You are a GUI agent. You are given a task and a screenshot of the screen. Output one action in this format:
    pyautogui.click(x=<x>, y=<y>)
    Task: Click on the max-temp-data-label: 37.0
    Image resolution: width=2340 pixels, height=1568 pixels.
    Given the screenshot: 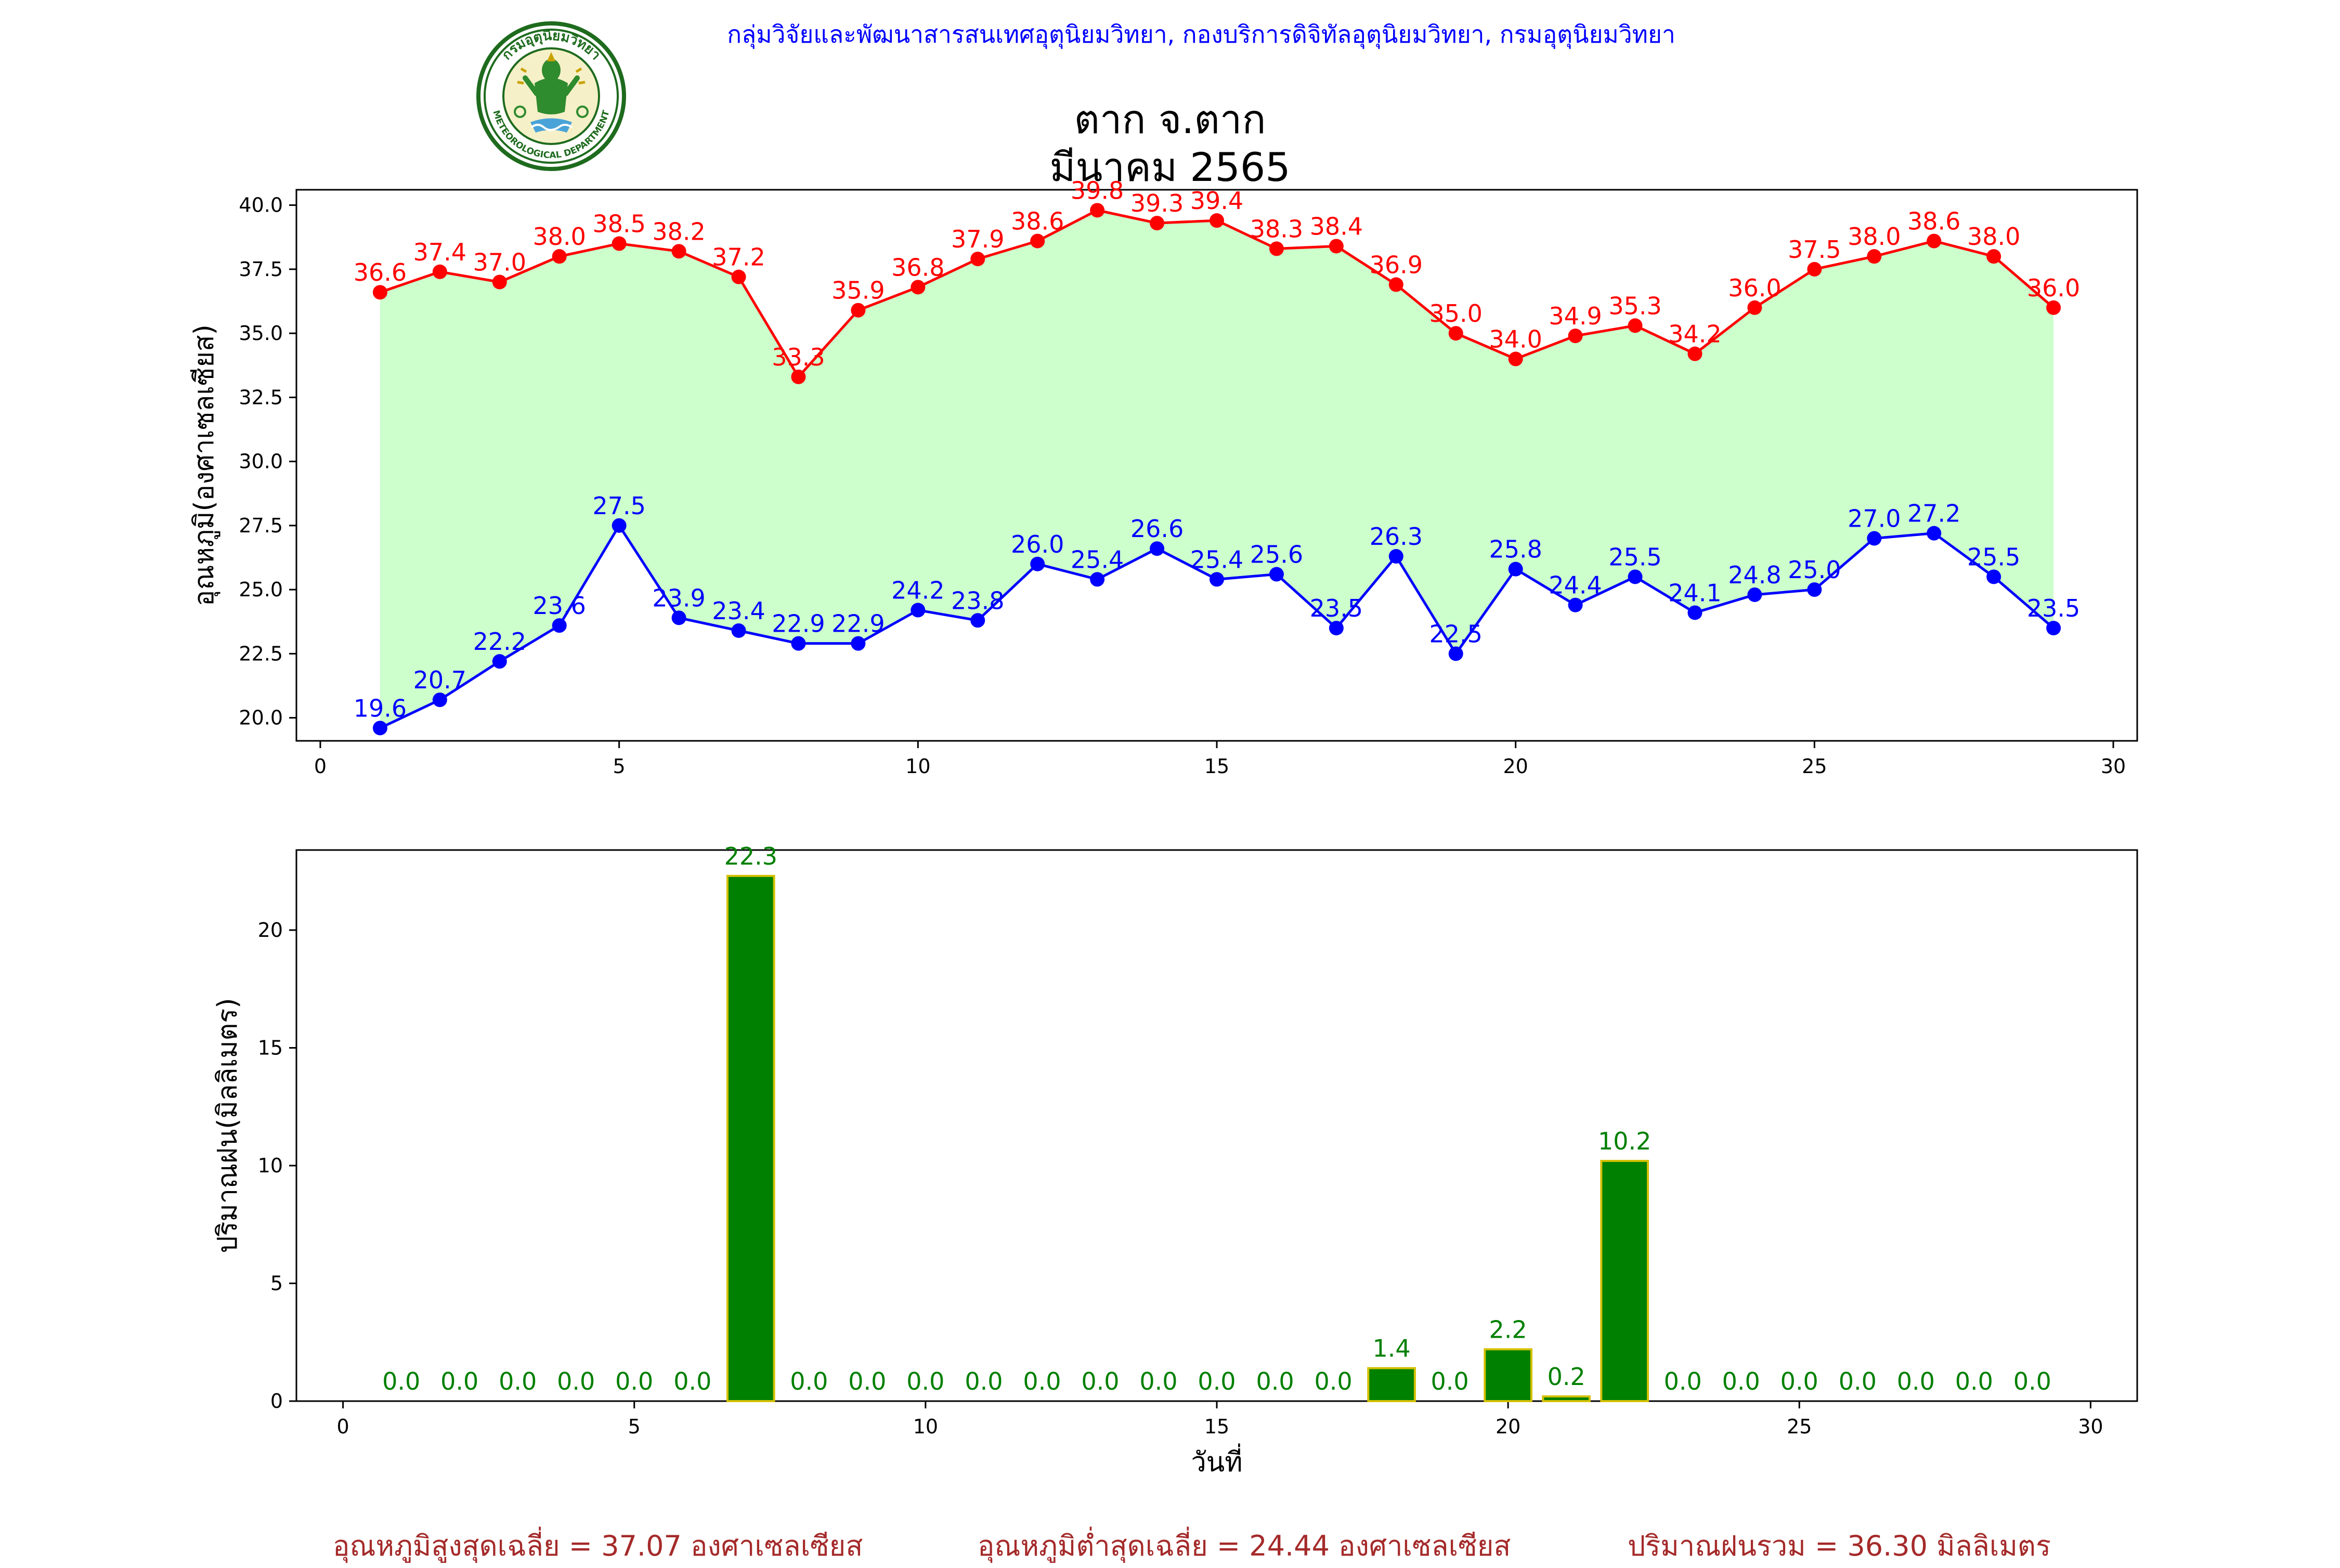 What is the action you would take?
    pyautogui.click(x=499, y=262)
    